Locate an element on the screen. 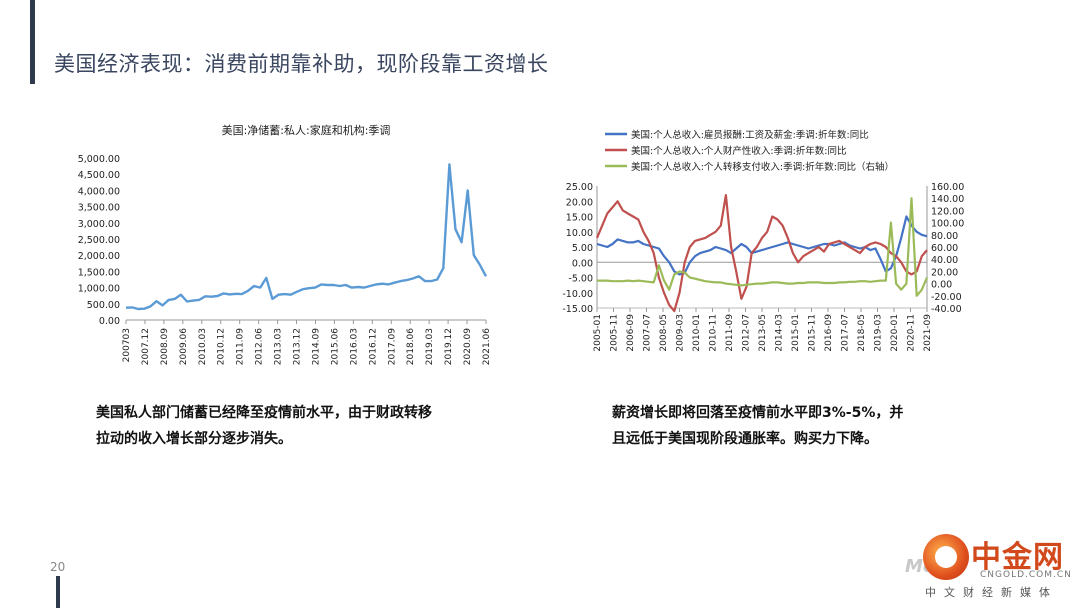 This screenshot has height=608, width=1080. chart2-y-right-tick-label: -20.00 is located at coordinates (946, 297).